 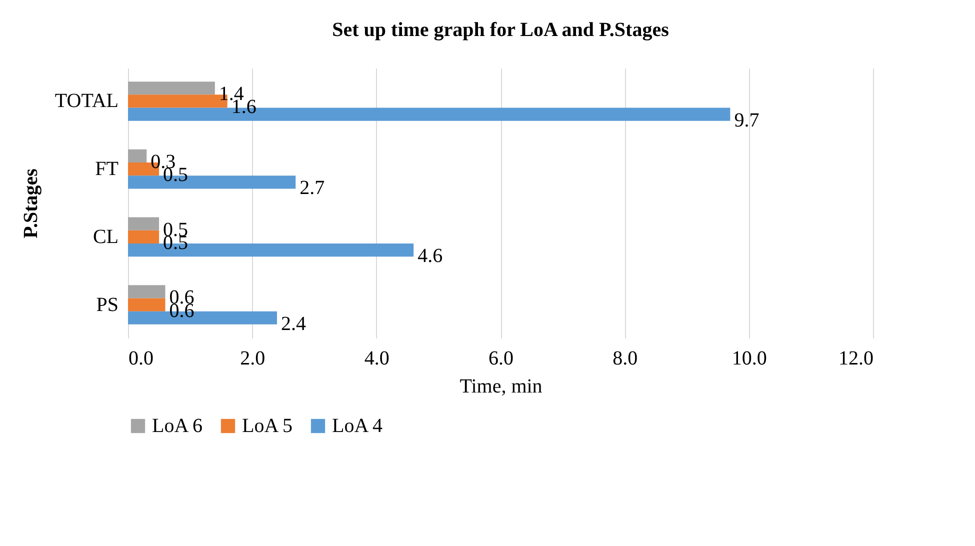 What do you see at coordinates (377, 359) in the screenshot?
I see `x-tick-label: 4.0` at bounding box center [377, 359].